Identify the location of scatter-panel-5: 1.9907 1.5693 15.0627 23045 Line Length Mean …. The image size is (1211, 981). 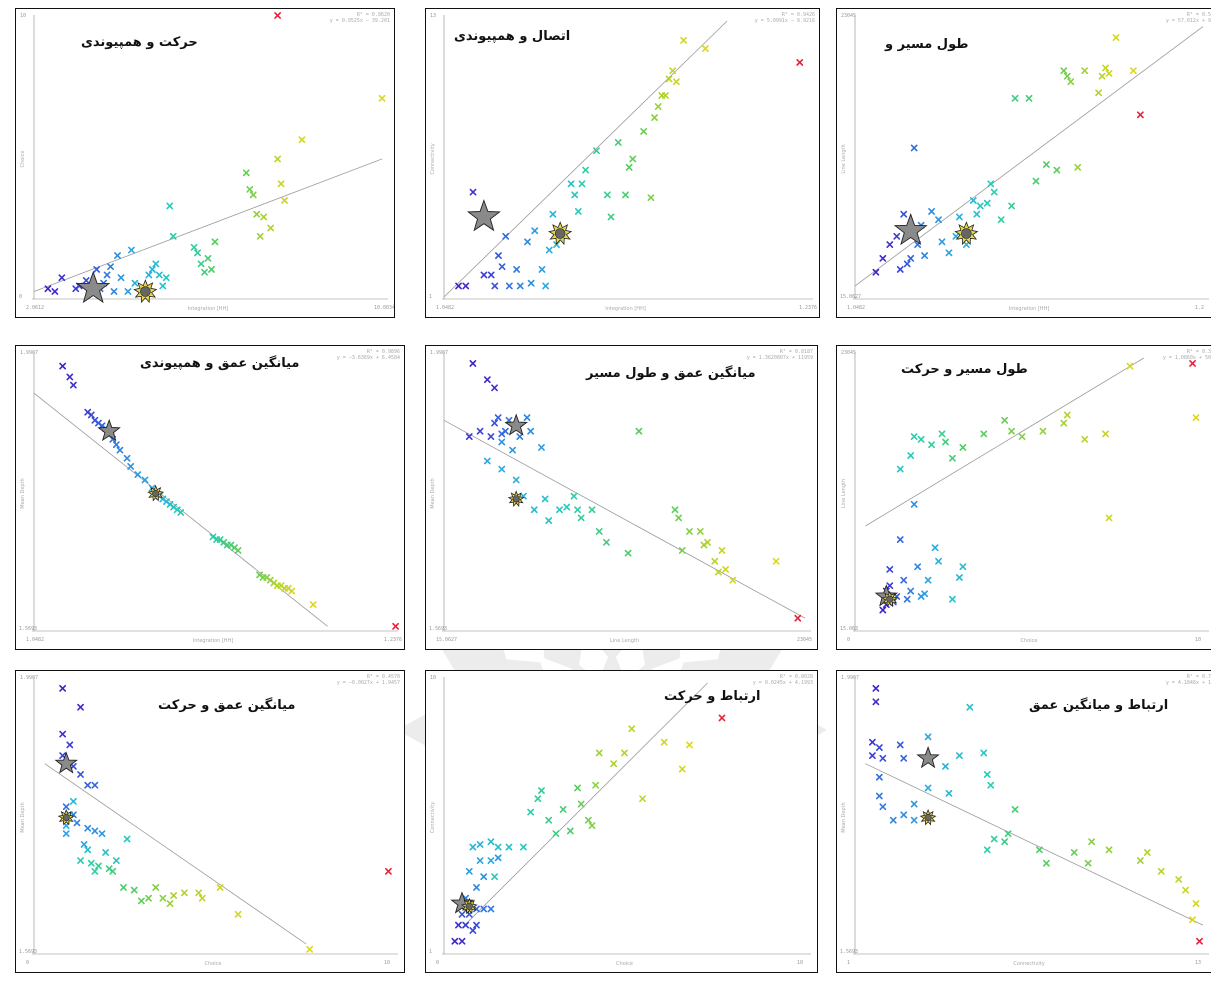
(621, 497).